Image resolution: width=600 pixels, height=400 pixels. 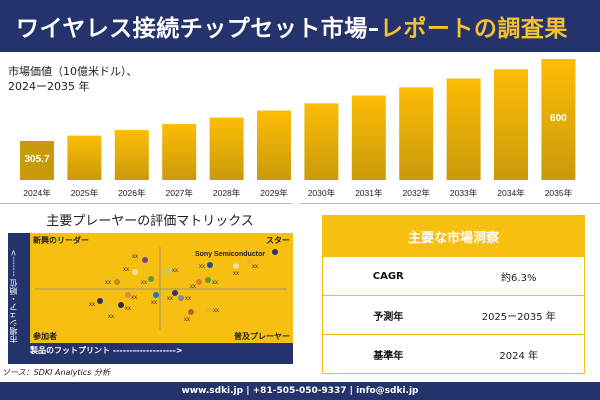 I want to click on x-tick-label: 2034年, so click(x=511, y=193).